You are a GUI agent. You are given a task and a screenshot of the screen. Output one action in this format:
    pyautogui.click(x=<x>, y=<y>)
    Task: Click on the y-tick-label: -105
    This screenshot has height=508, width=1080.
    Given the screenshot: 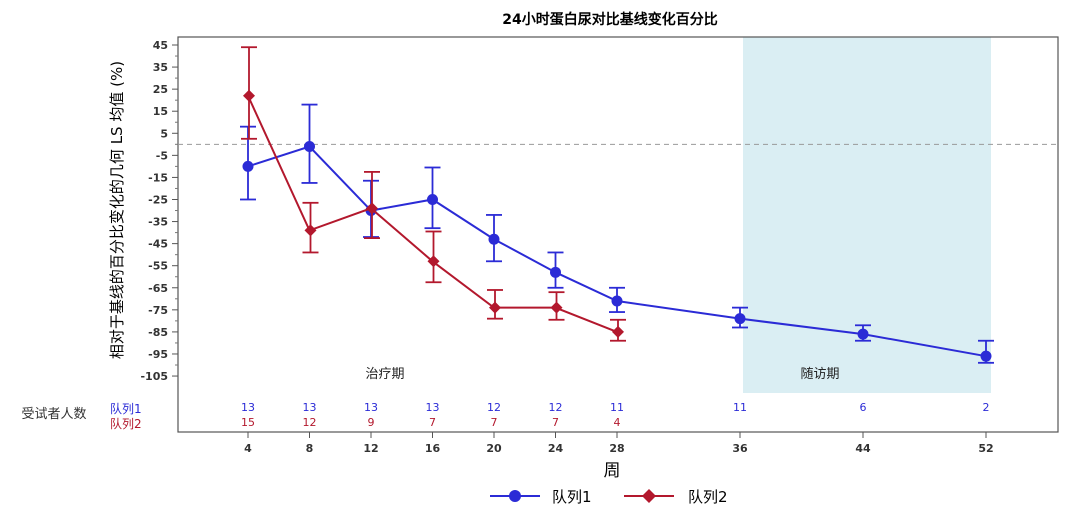 What is the action you would take?
    pyautogui.click(x=154, y=376)
    